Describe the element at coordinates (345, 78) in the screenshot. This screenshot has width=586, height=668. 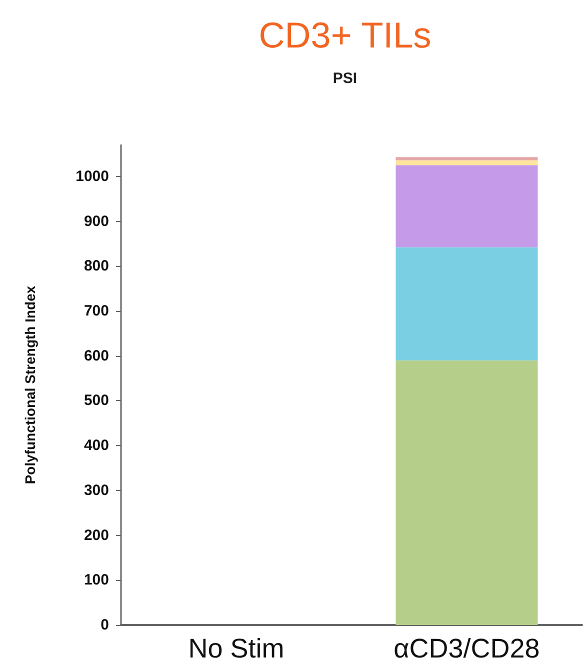
I see `chart-subtitle: PSI` at that location.